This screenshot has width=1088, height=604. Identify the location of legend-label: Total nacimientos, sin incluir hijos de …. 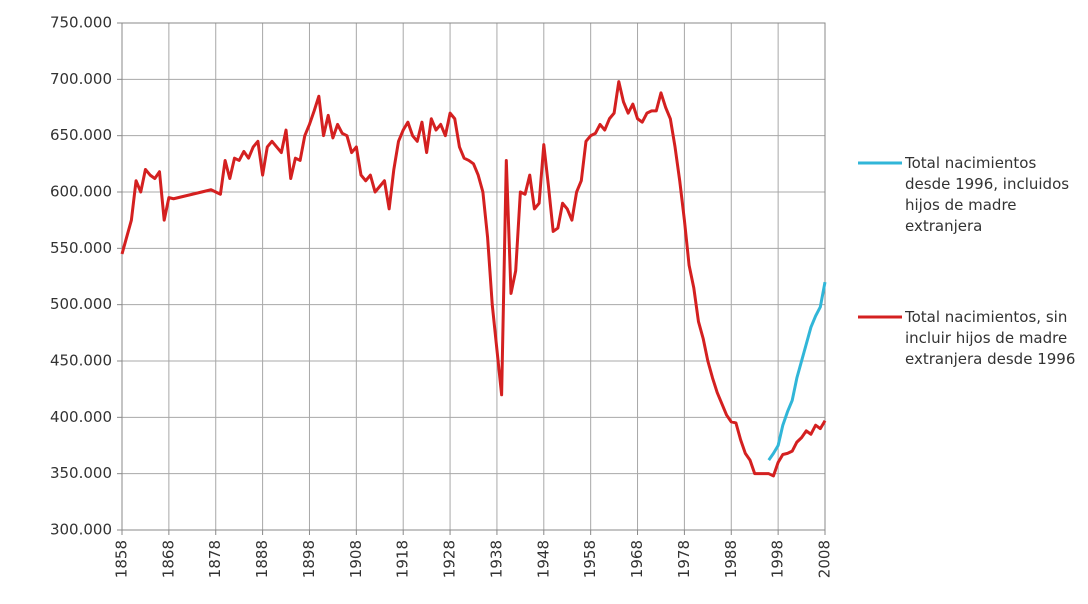
(990, 338).